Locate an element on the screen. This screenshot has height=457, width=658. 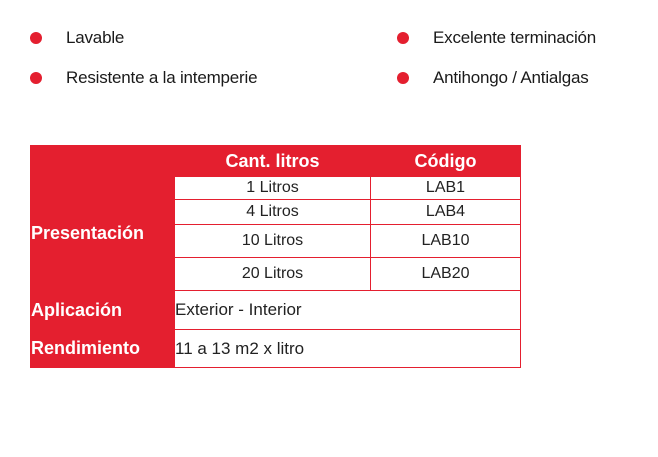
liters-cell: 10 Litros is located at coordinates (272, 241).